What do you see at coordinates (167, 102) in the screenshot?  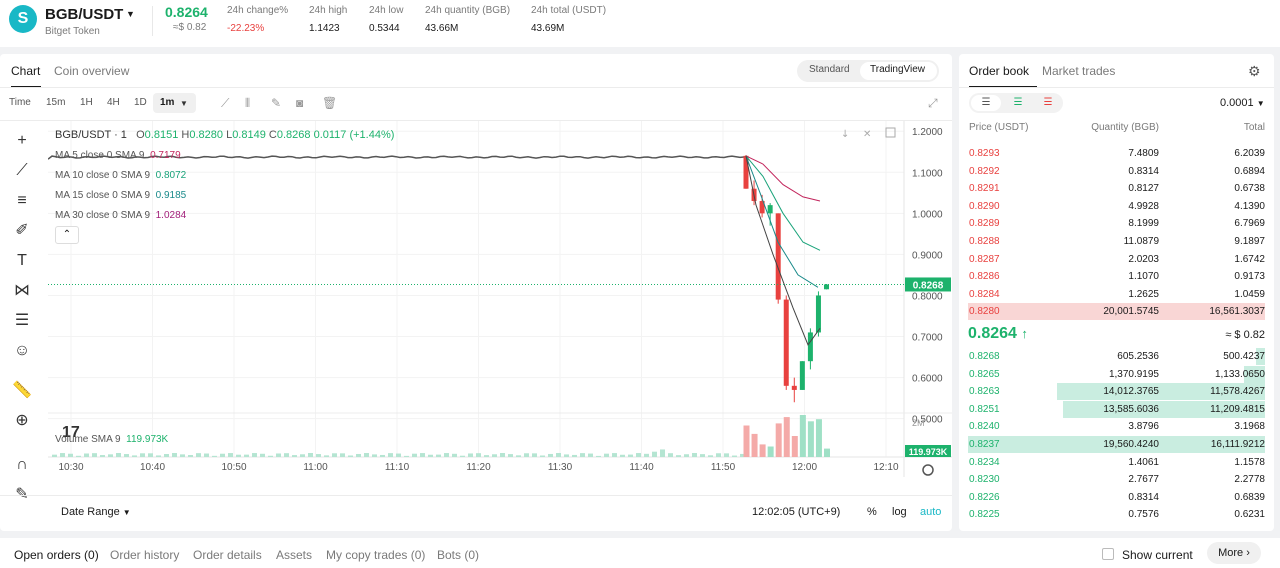 I see `timeframe-1m: 1m` at bounding box center [167, 102].